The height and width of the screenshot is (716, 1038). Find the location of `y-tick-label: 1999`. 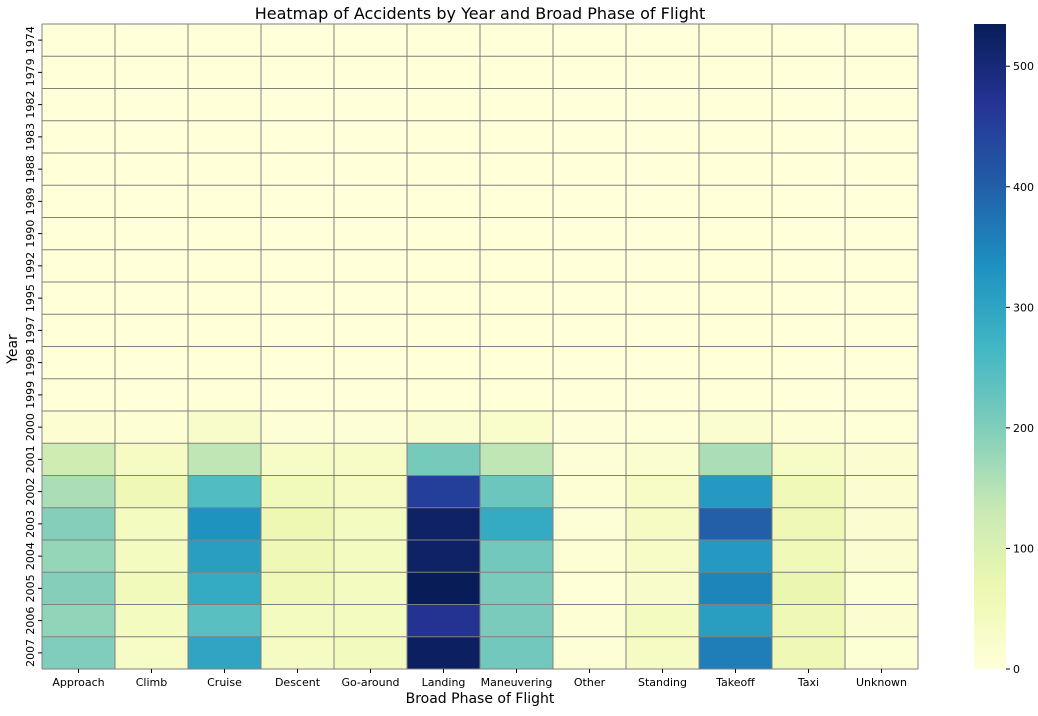

y-tick-label: 1999 is located at coordinates (30, 395).